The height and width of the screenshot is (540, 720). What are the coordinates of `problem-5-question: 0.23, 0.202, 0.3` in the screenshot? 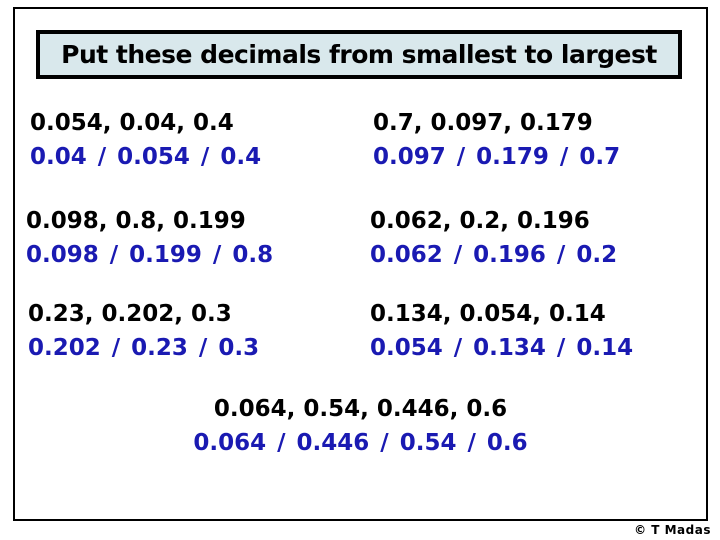 It's located at (130, 314).